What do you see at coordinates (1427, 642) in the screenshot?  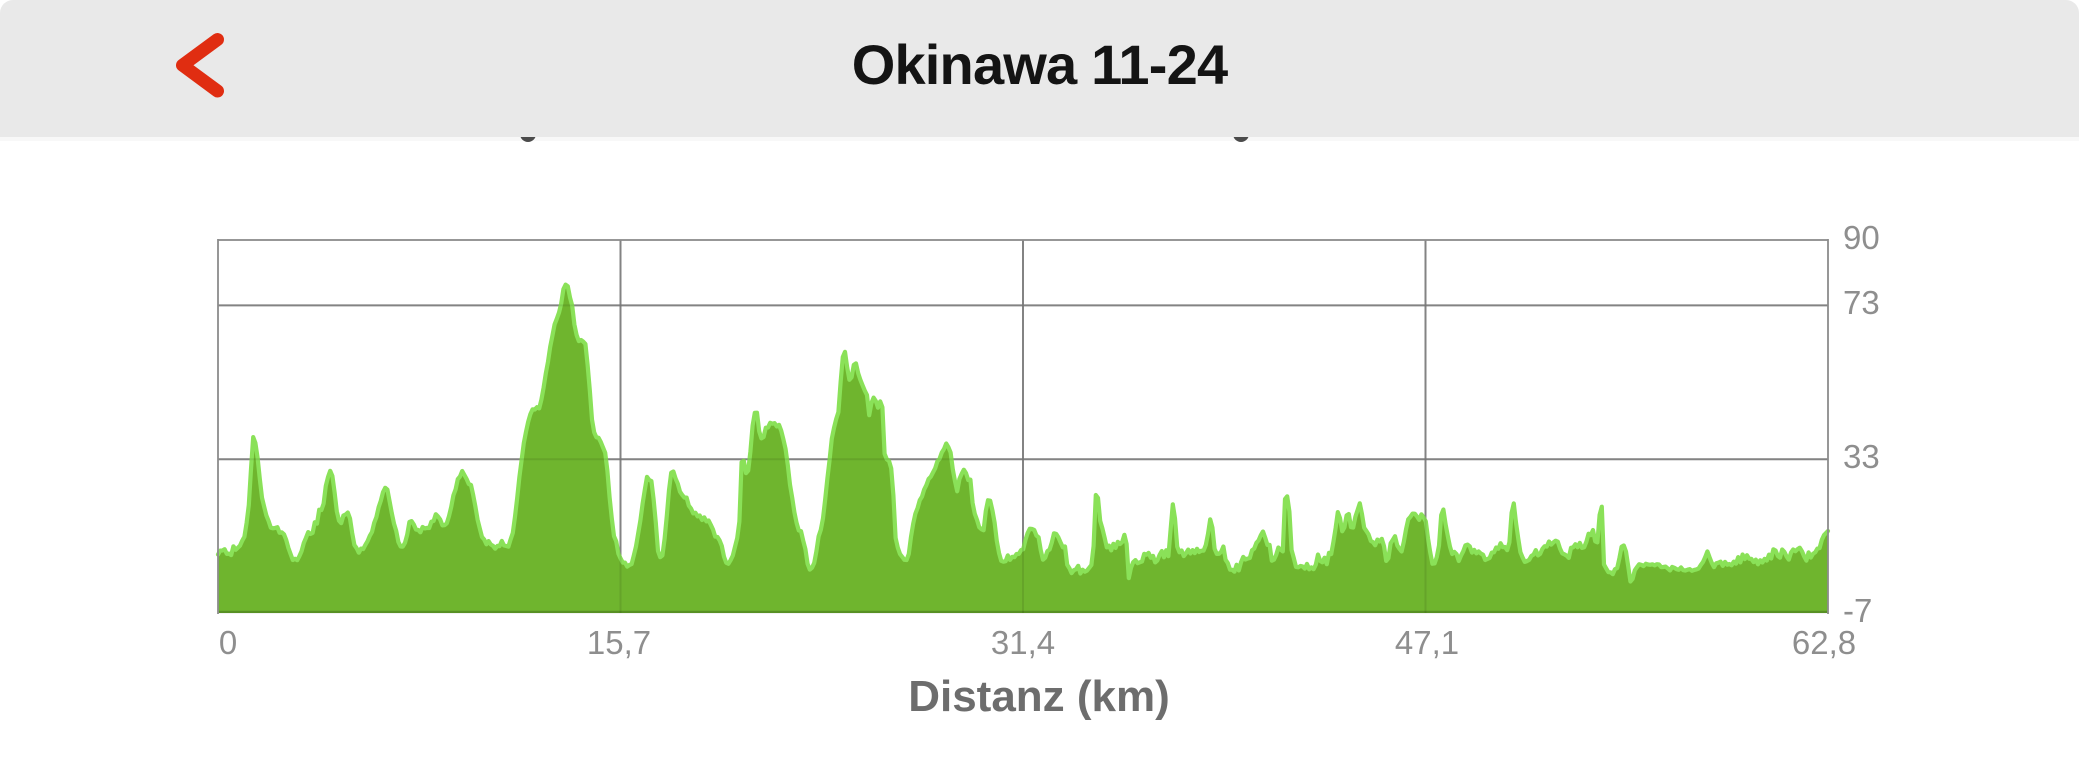 I see `svg-text: 47,1` at bounding box center [1427, 642].